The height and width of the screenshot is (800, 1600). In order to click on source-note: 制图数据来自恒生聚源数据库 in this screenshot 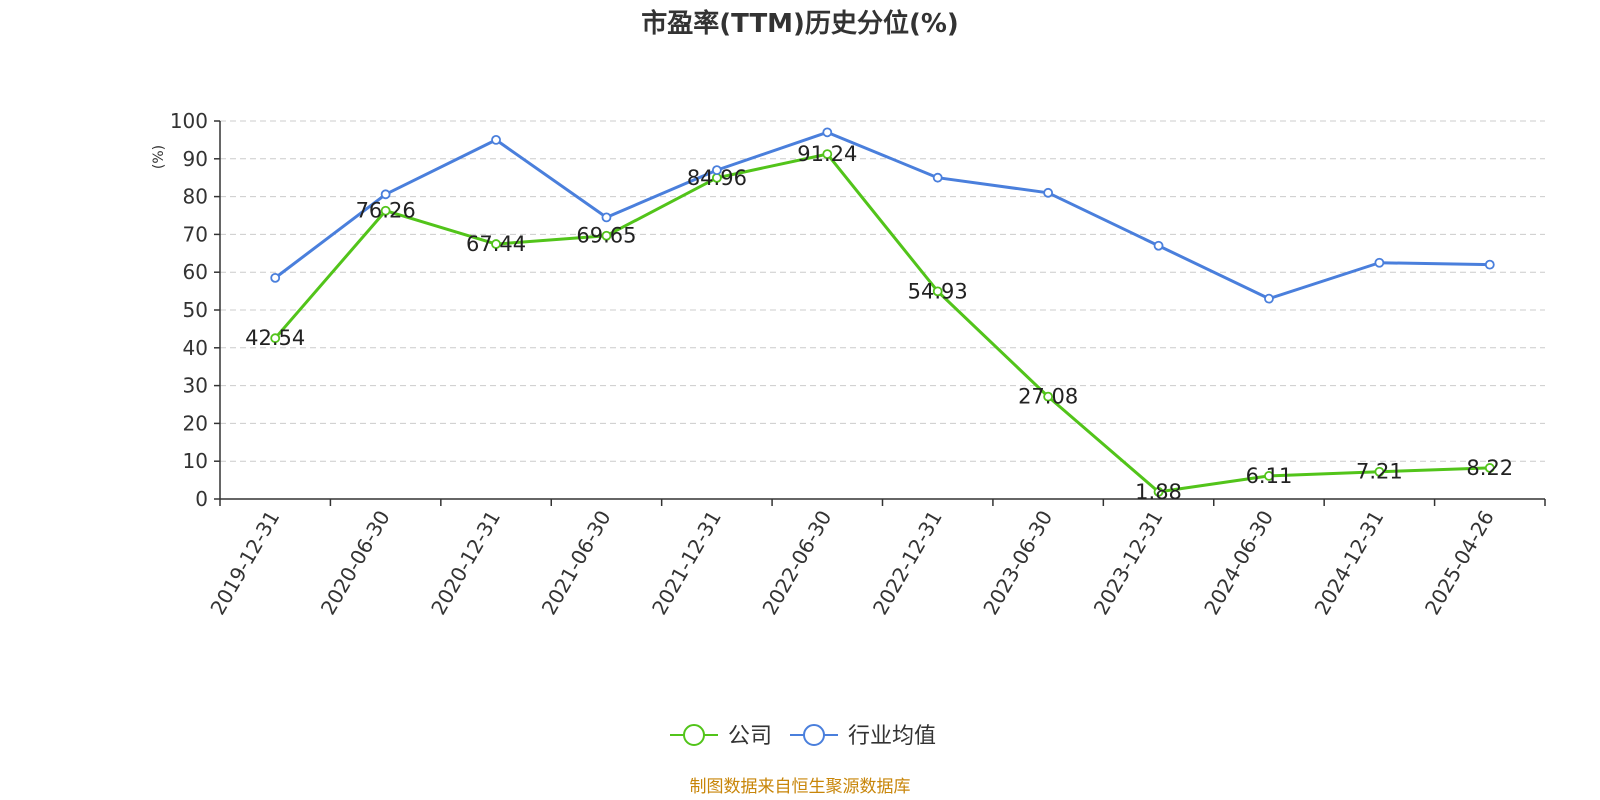, I will do `click(800, 787)`.